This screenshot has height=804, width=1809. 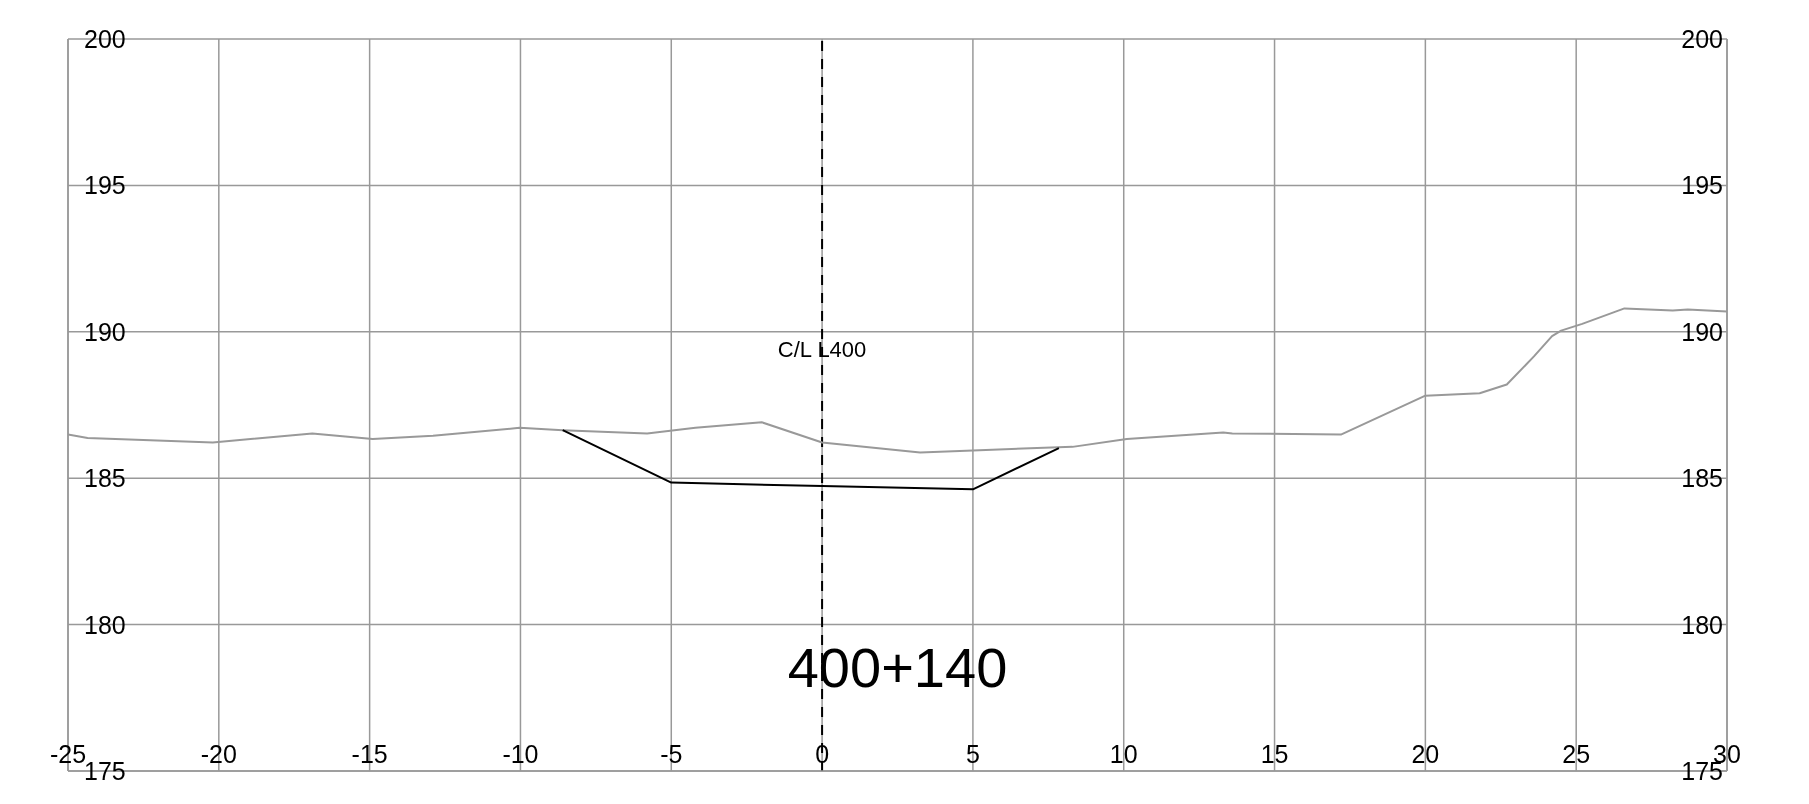 What do you see at coordinates (105, 331) in the screenshot?
I see `y-tick-label: 190` at bounding box center [105, 331].